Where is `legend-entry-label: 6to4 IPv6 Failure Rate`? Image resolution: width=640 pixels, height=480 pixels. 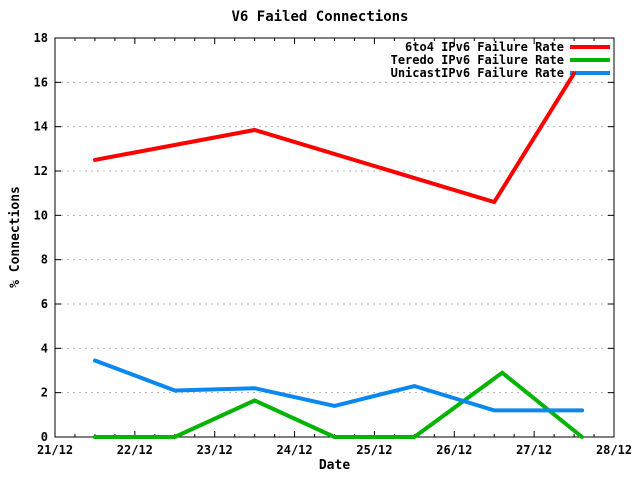 legend-entry-label: 6to4 IPv6 Failure Rate is located at coordinates (484, 47).